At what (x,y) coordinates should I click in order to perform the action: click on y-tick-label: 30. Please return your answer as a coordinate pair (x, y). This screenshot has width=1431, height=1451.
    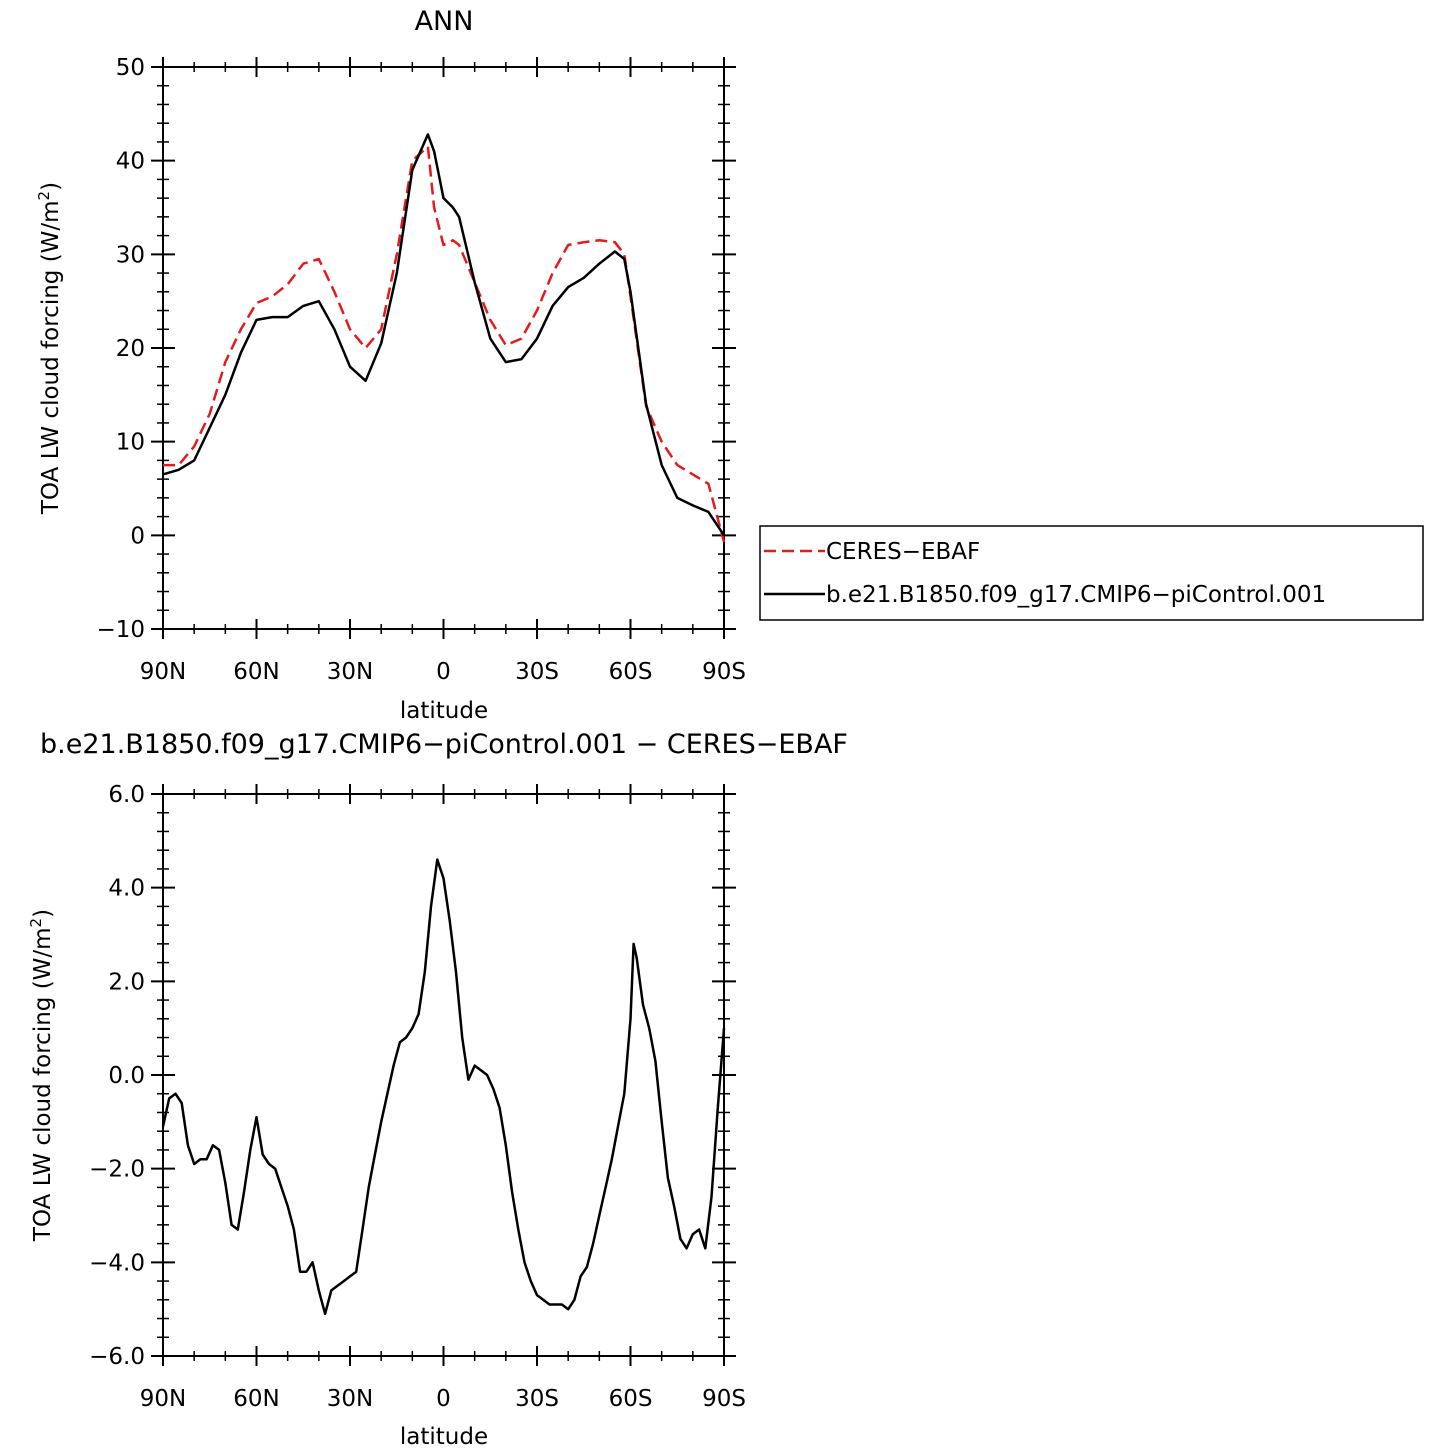
    Looking at the image, I should click on (130, 255).